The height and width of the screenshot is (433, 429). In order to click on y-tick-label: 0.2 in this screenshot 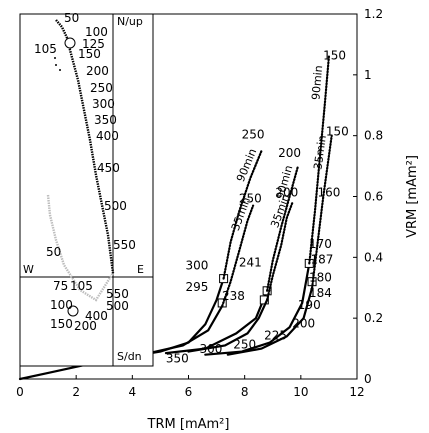, I will do `click(373, 318)`.